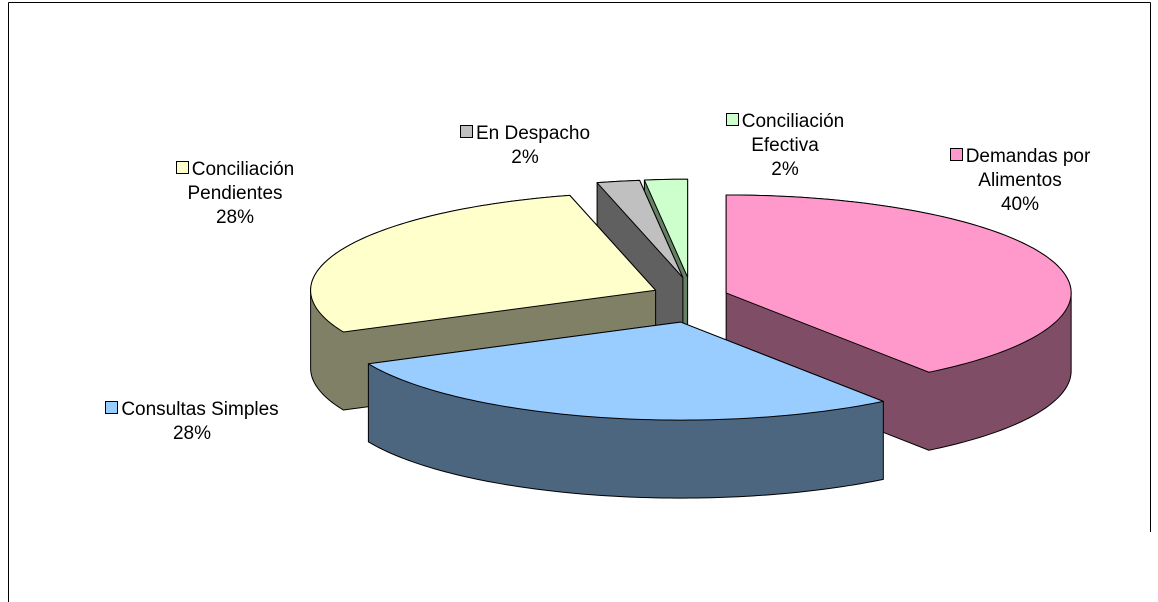  Describe the element at coordinates (1020, 204) in the screenshot. I see `percent-label: 40%` at that location.